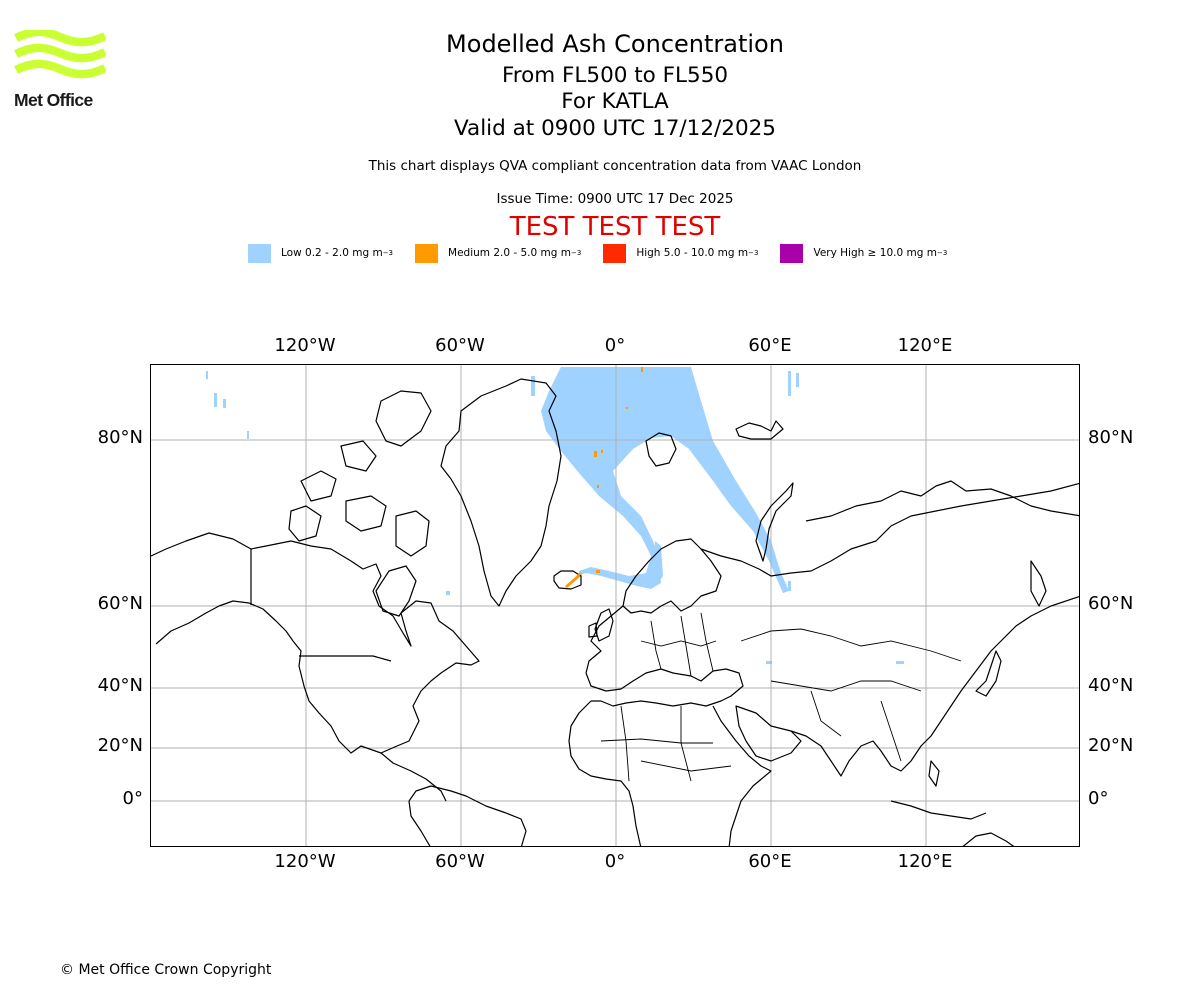 This screenshot has width=1200, height=1000. What do you see at coordinates (1111, 437) in the screenshot?
I see `y-tick-right-80n: 80°N` at bounding box center [1111, 437].